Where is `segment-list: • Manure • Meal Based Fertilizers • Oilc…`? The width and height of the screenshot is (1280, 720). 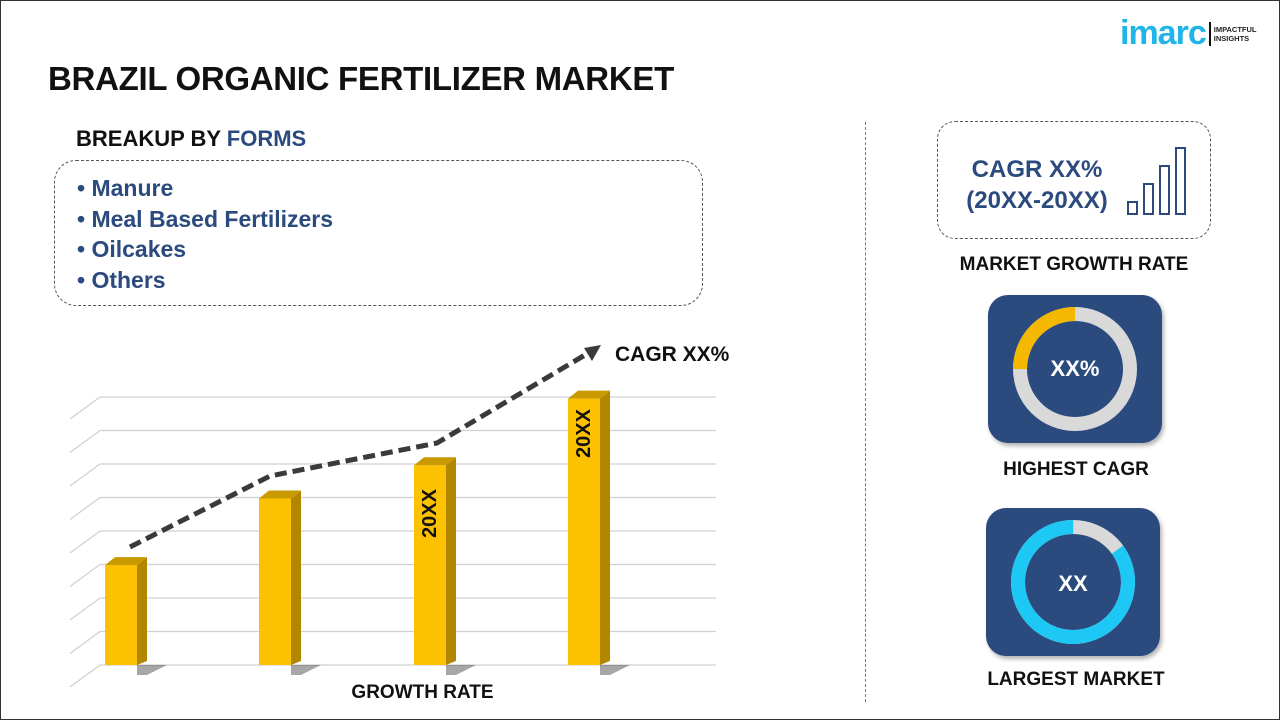 segment-list: • Manure • Meal Based Fertilizers • Oilc… is located at coordinates (378, 233).